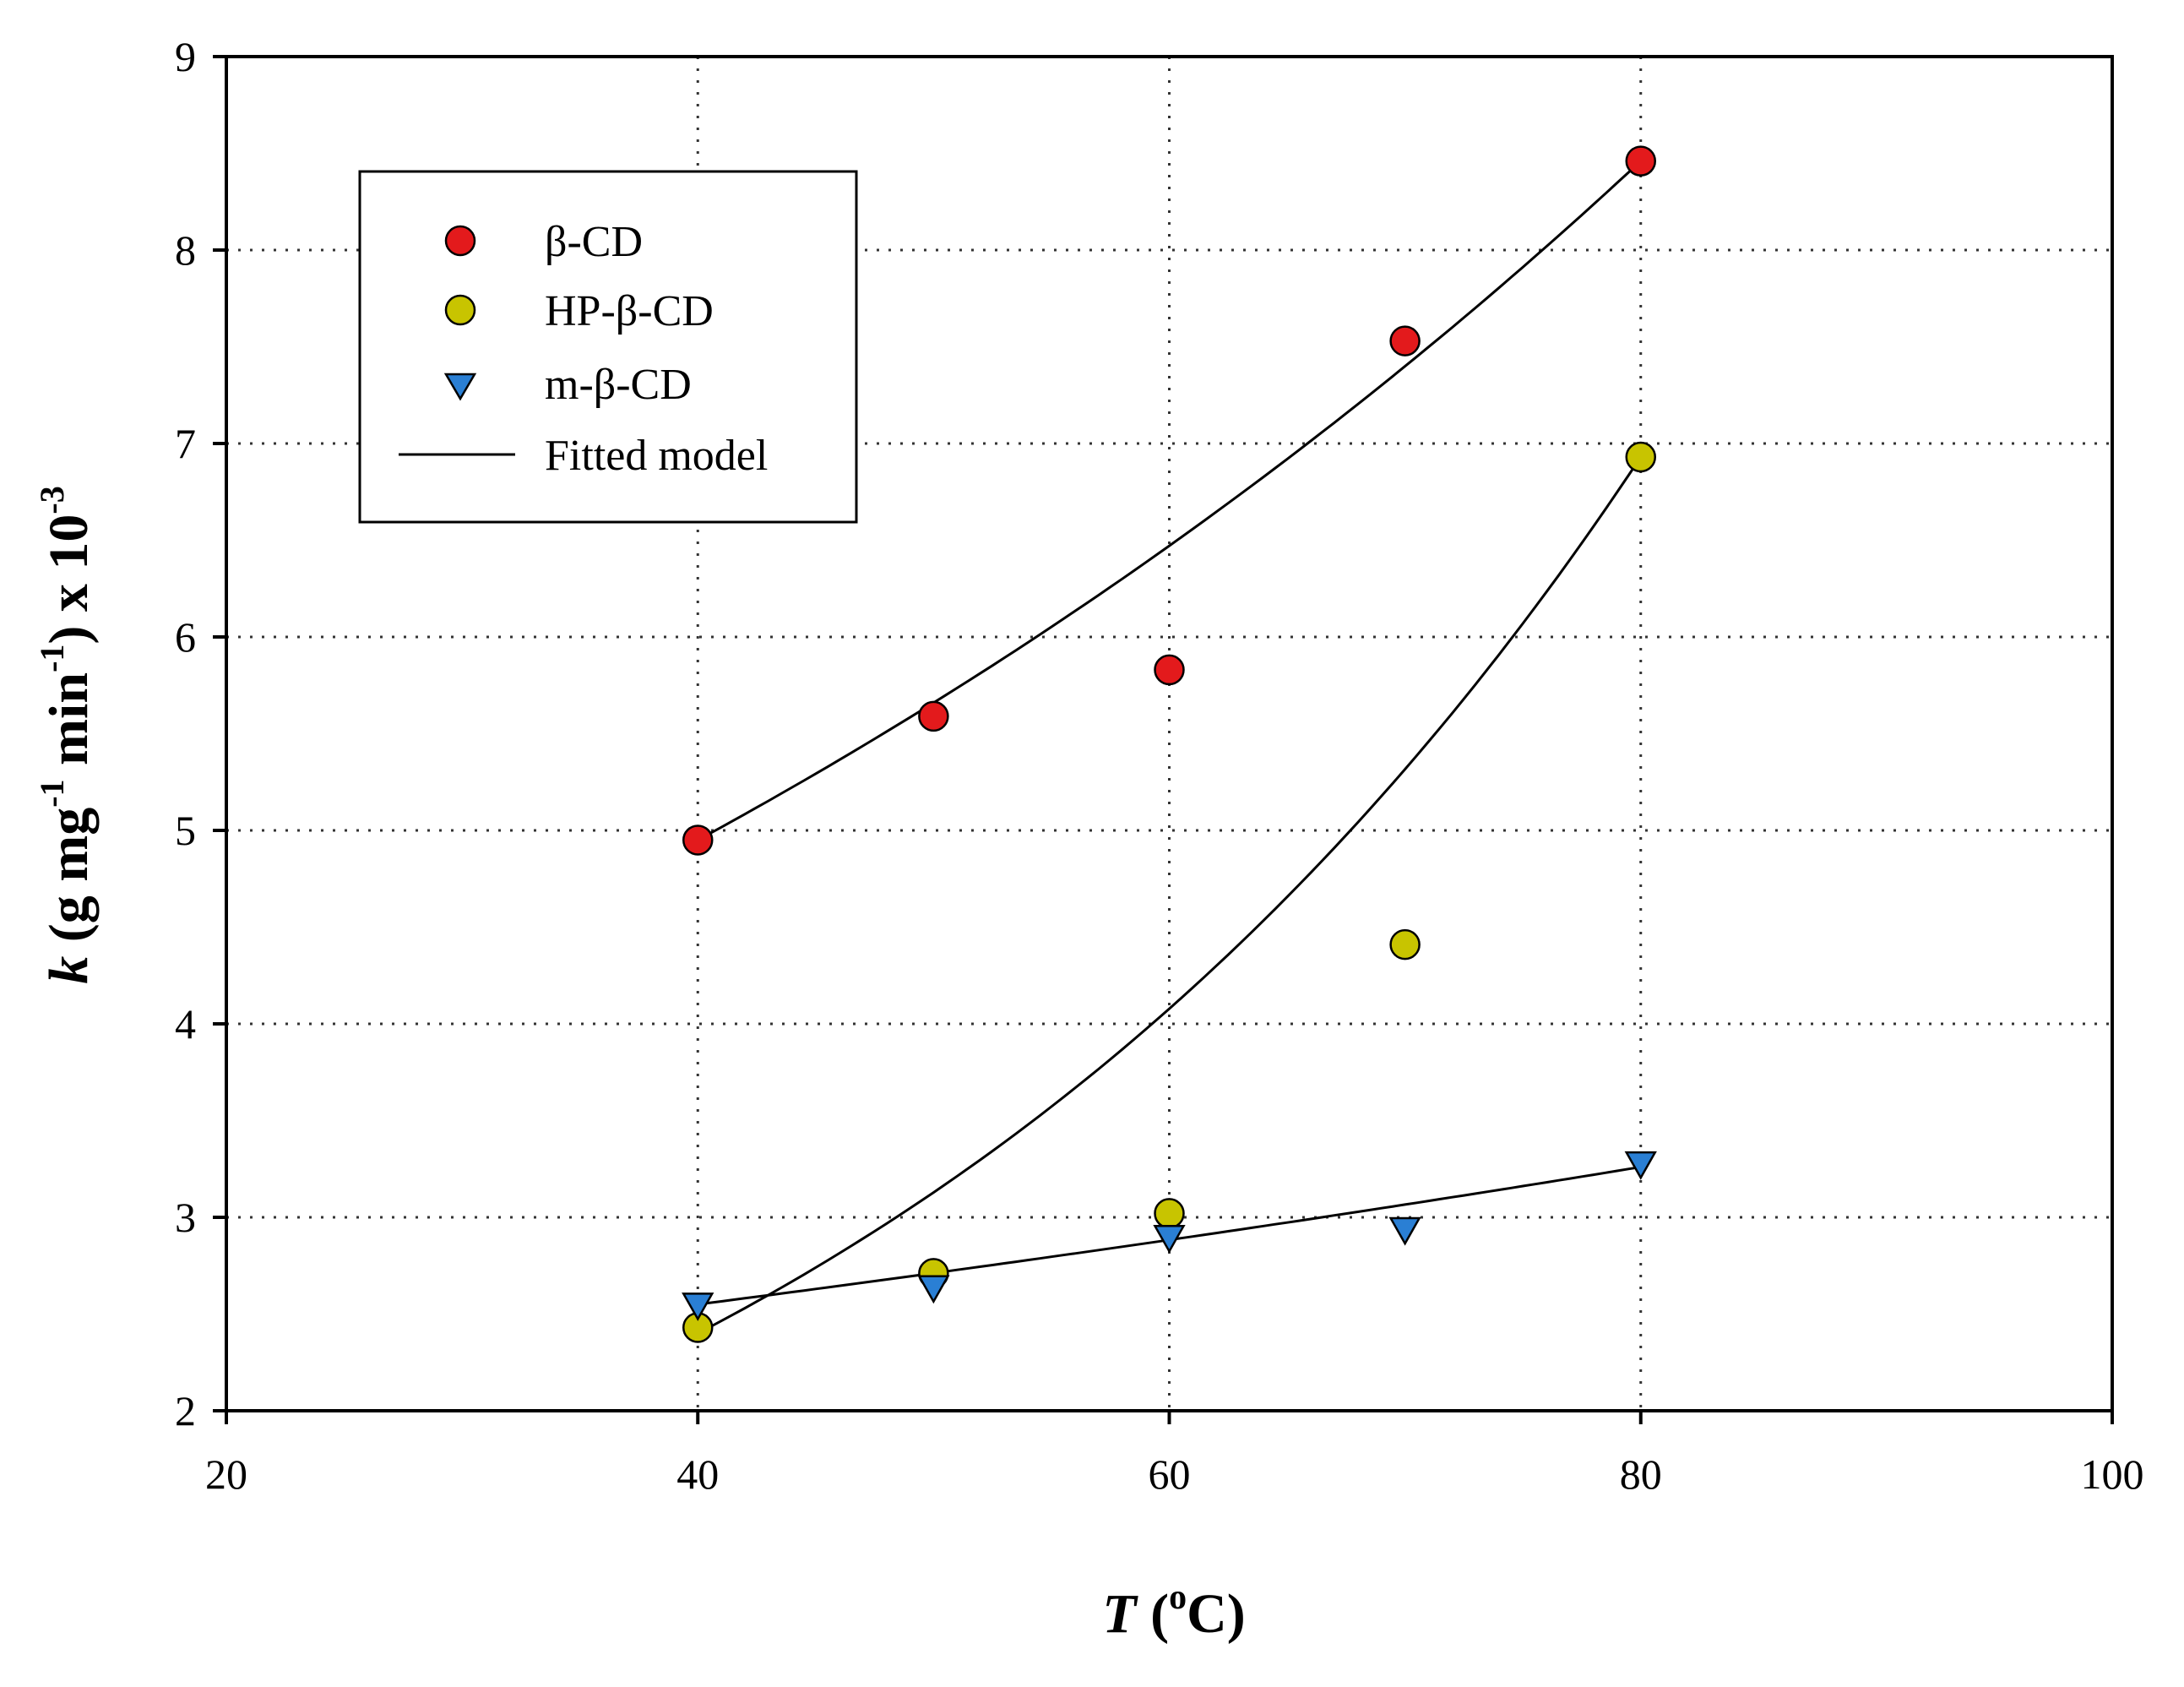  Describe the element at coordinates (656, 456) in the screenshot. I see `legend-label-fitted-model: Fitted model` at that location.